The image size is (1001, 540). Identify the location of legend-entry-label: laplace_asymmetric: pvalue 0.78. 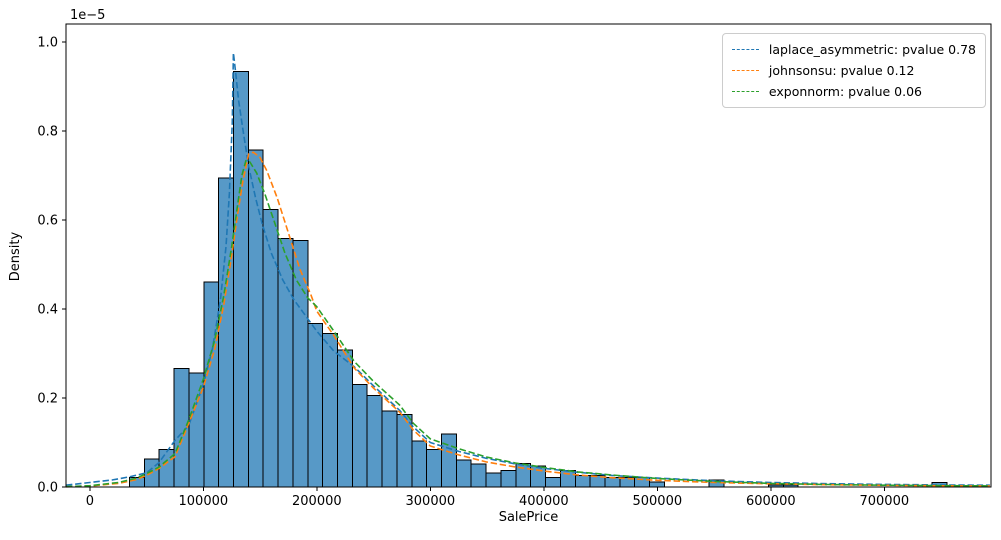
(872, 49).